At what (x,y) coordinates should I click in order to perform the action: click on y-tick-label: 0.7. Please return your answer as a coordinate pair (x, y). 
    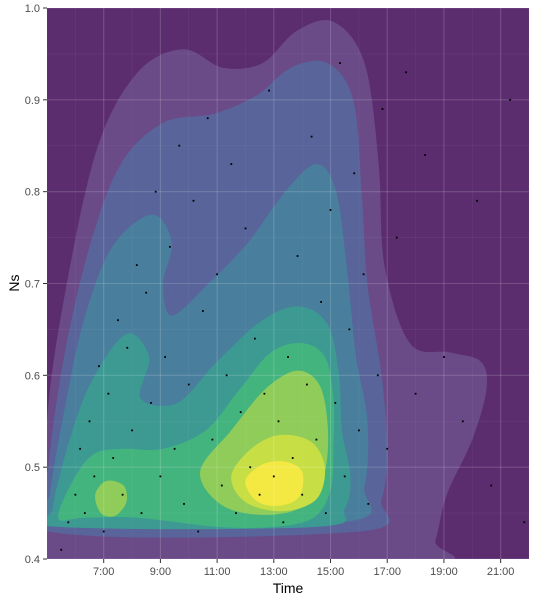
    Looking at the image, I should click on (32, 285).